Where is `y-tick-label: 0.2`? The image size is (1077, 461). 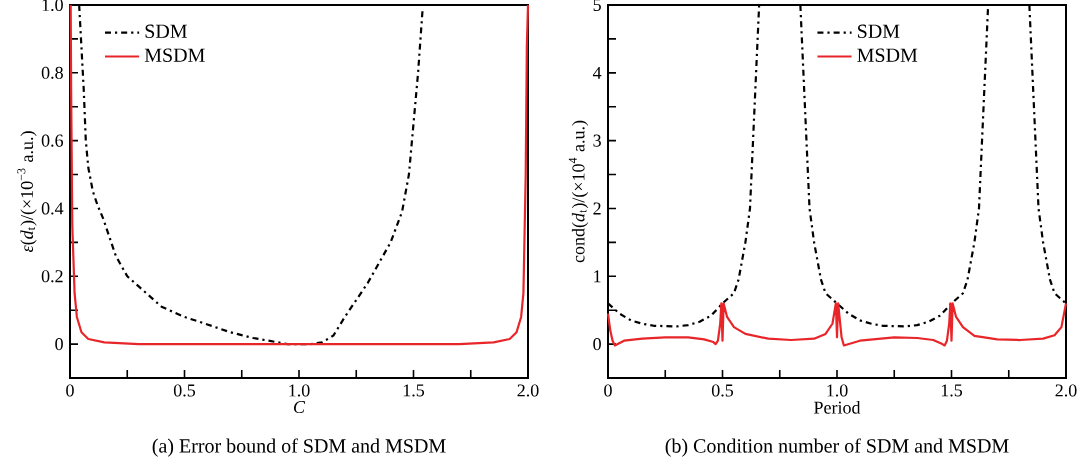
y-tick-label: 0.2 is located at coordinates (52, 276).